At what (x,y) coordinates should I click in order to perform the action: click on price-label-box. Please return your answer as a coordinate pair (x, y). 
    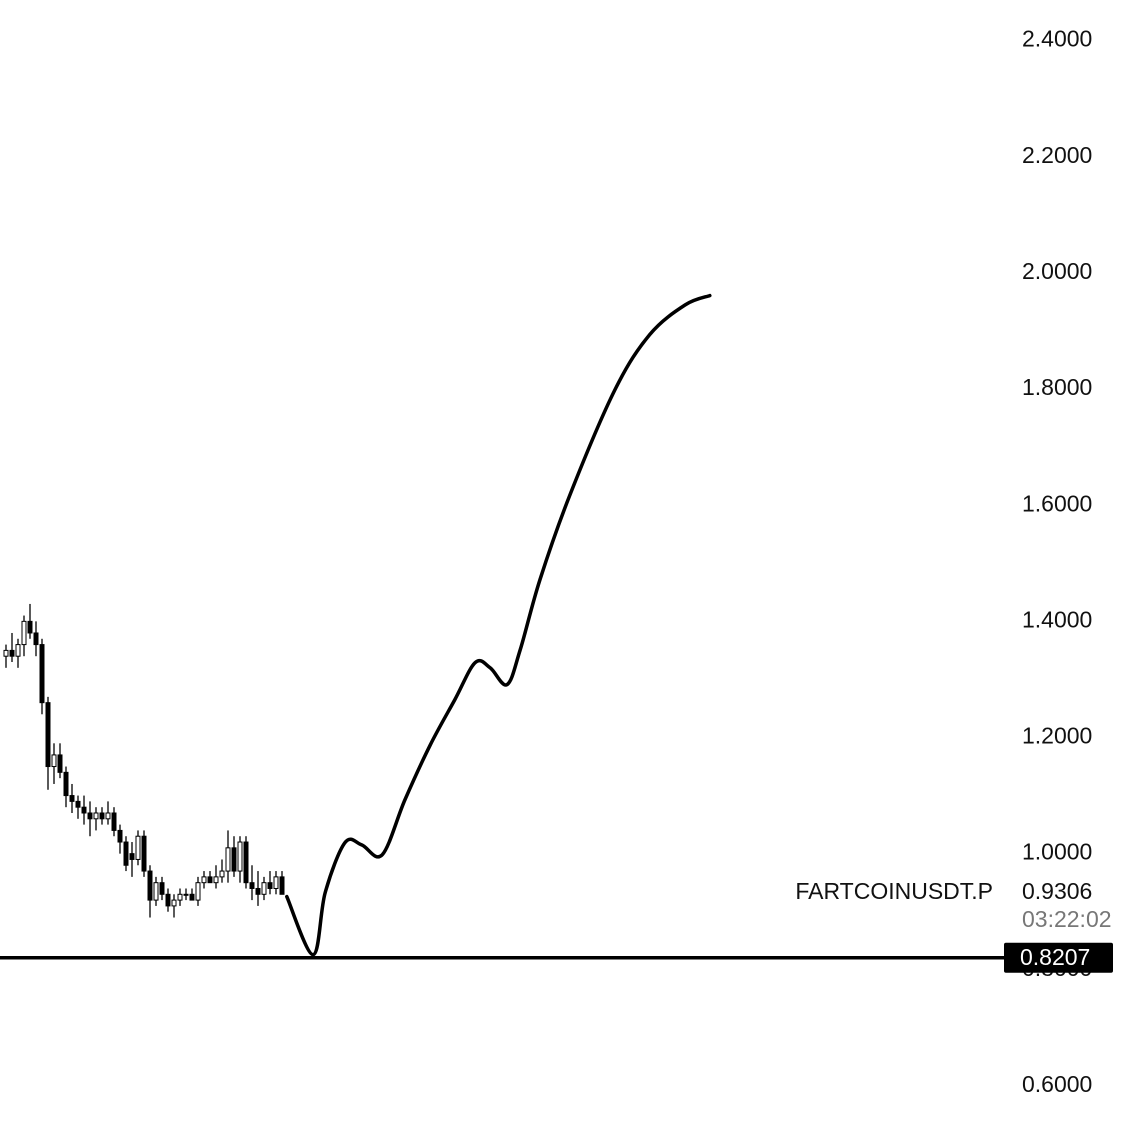
    Looking at the image, I should click on (1058, 957).